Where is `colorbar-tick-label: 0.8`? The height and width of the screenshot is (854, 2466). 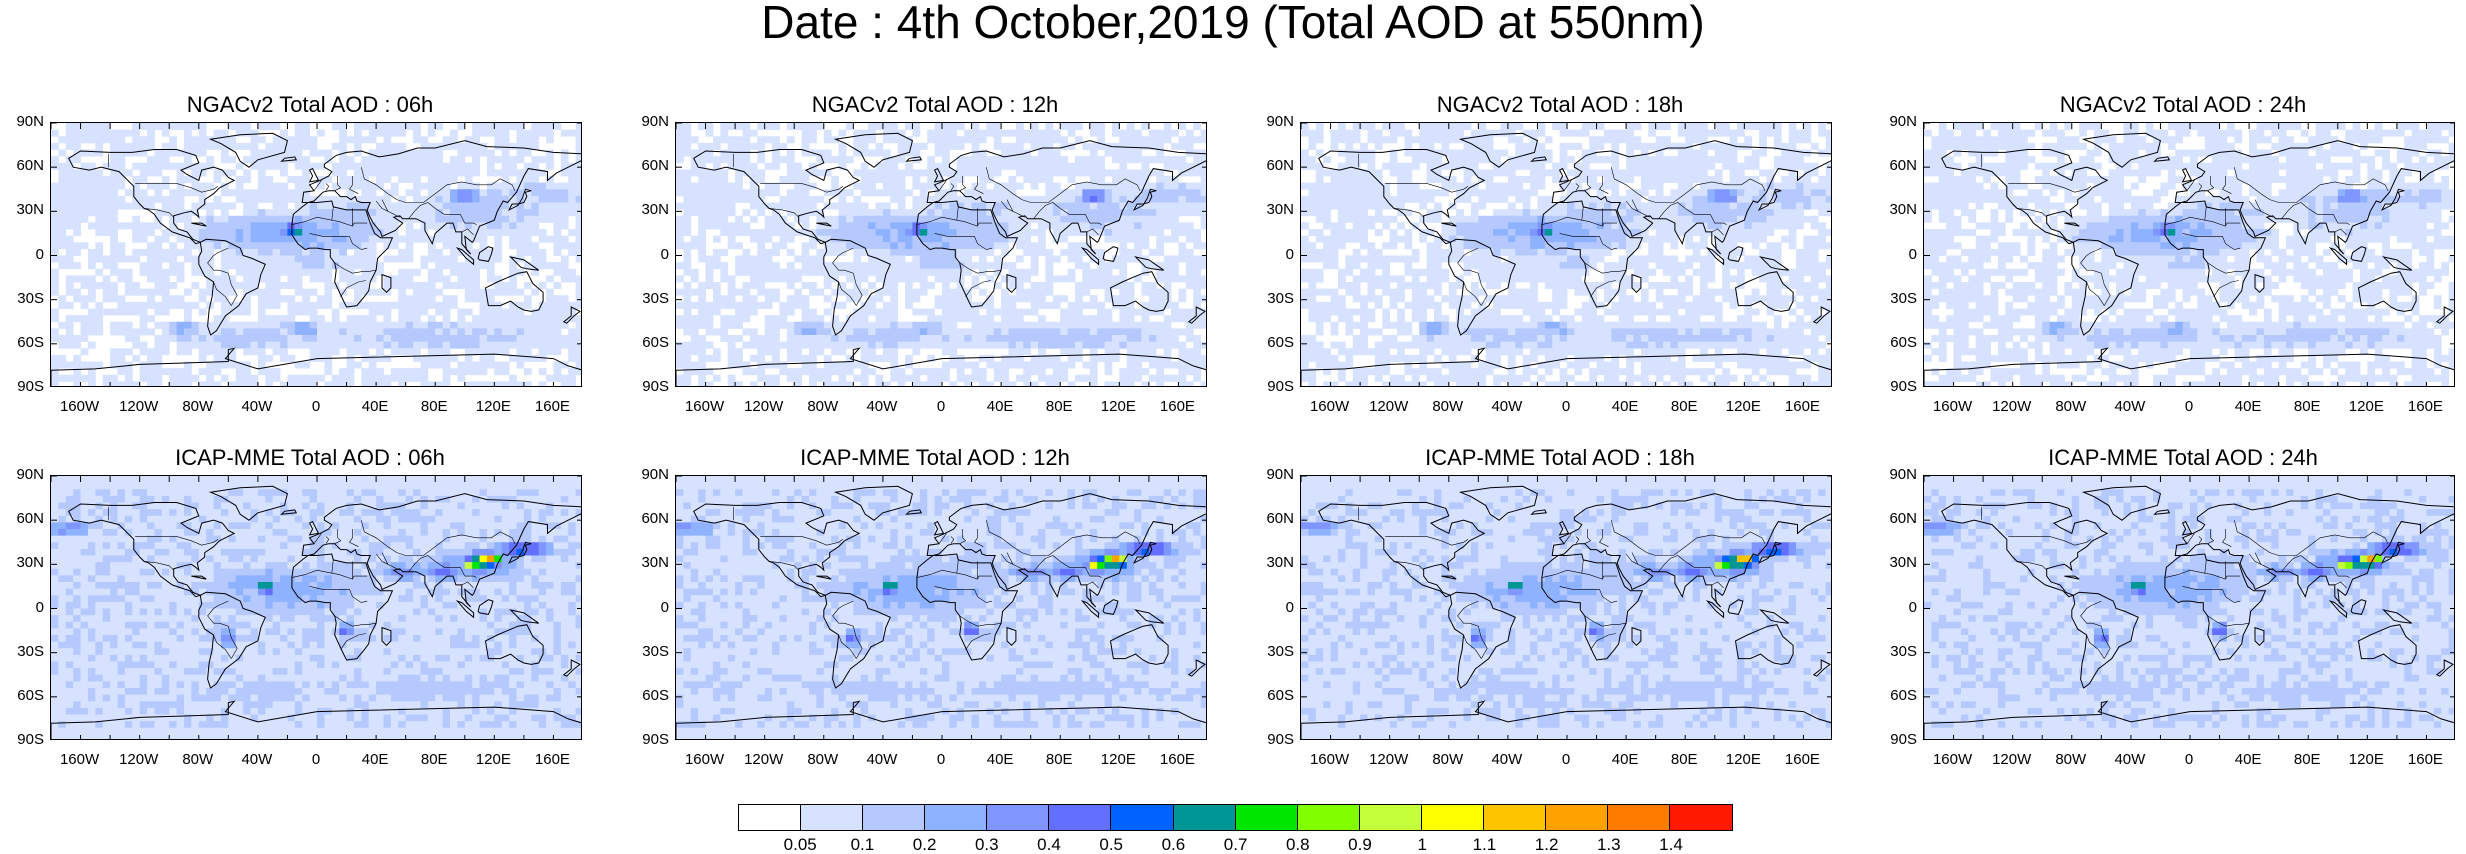
colorbar-tick-label: 0.8 is located at coordinates (1298, 845).